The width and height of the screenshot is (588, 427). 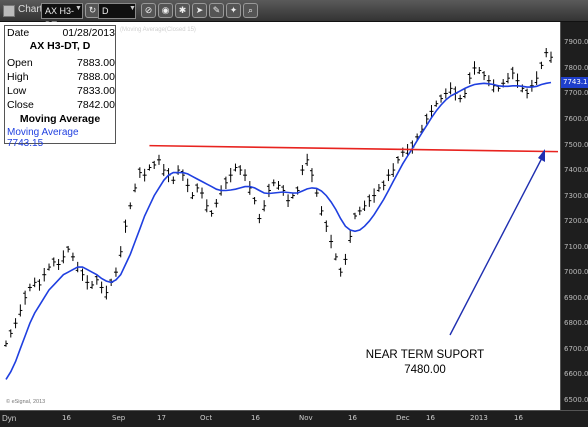 I want to click on y-tick-label: 7800.00, so click(x=576, y=67).